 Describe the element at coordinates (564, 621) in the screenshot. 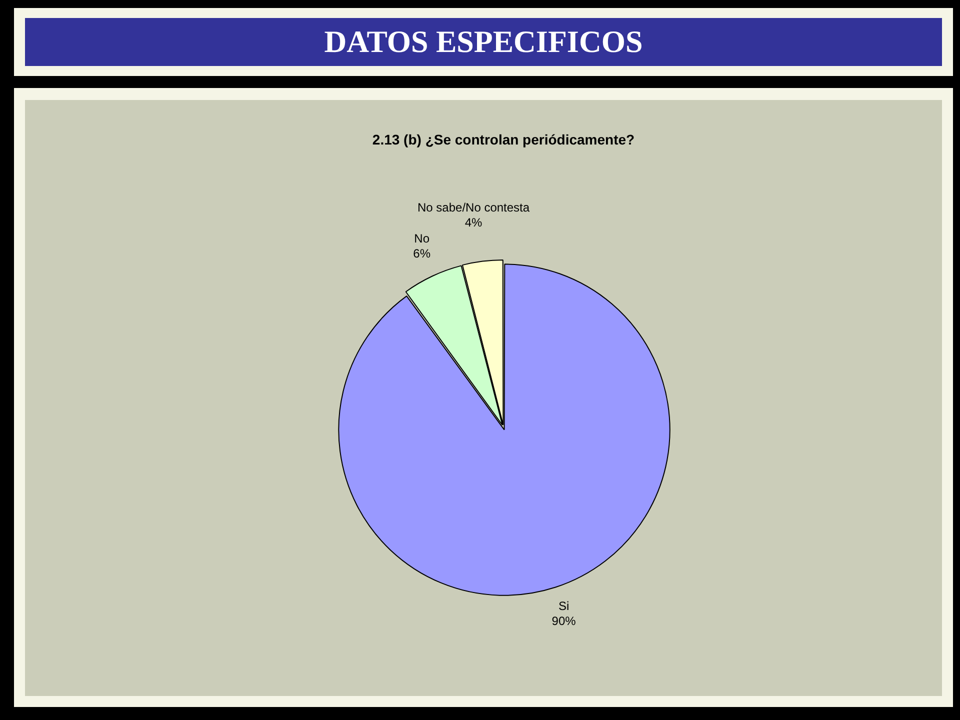

I see `data-label: 90%` at that location.